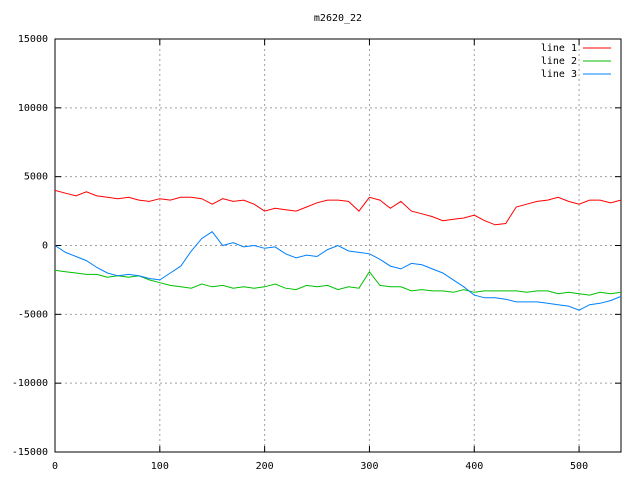 The height and width of the screenshot is (480, 640). What do you see at coordinates (33, 108) in the screenshot?
I see `y-tick-label: 10000` at bounding box center [33, 108].